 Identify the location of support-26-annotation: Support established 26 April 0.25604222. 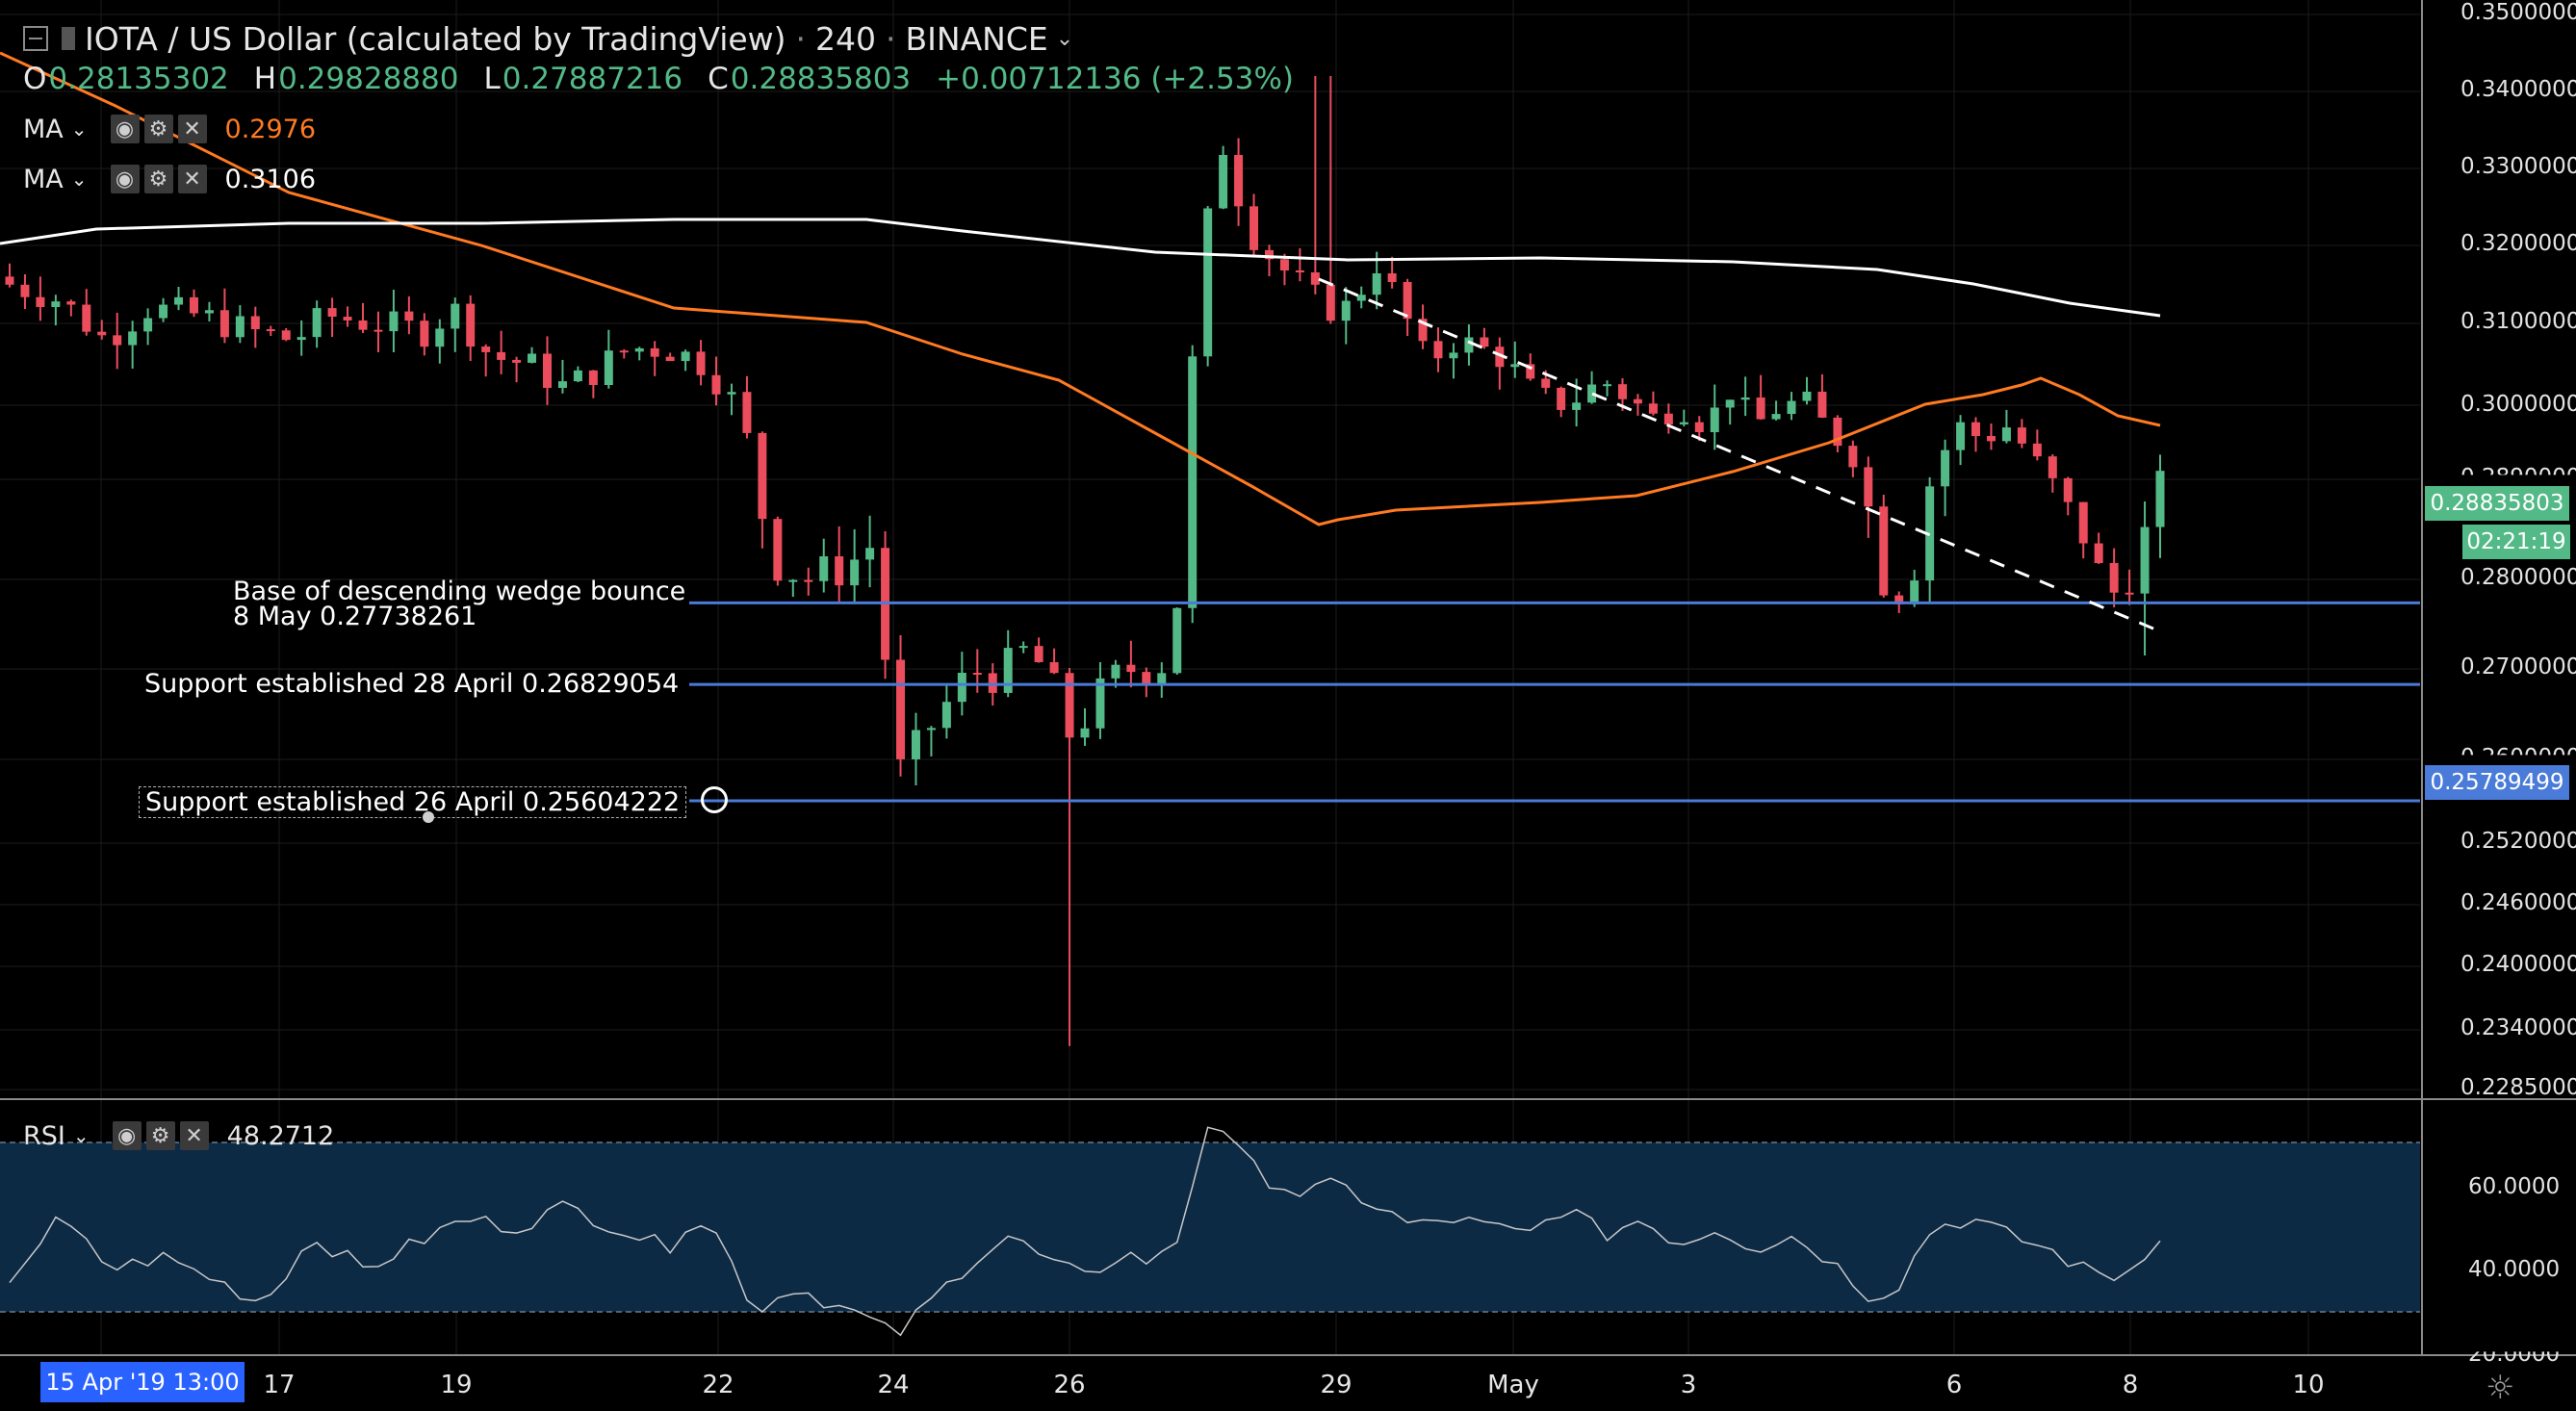
(413, 802).